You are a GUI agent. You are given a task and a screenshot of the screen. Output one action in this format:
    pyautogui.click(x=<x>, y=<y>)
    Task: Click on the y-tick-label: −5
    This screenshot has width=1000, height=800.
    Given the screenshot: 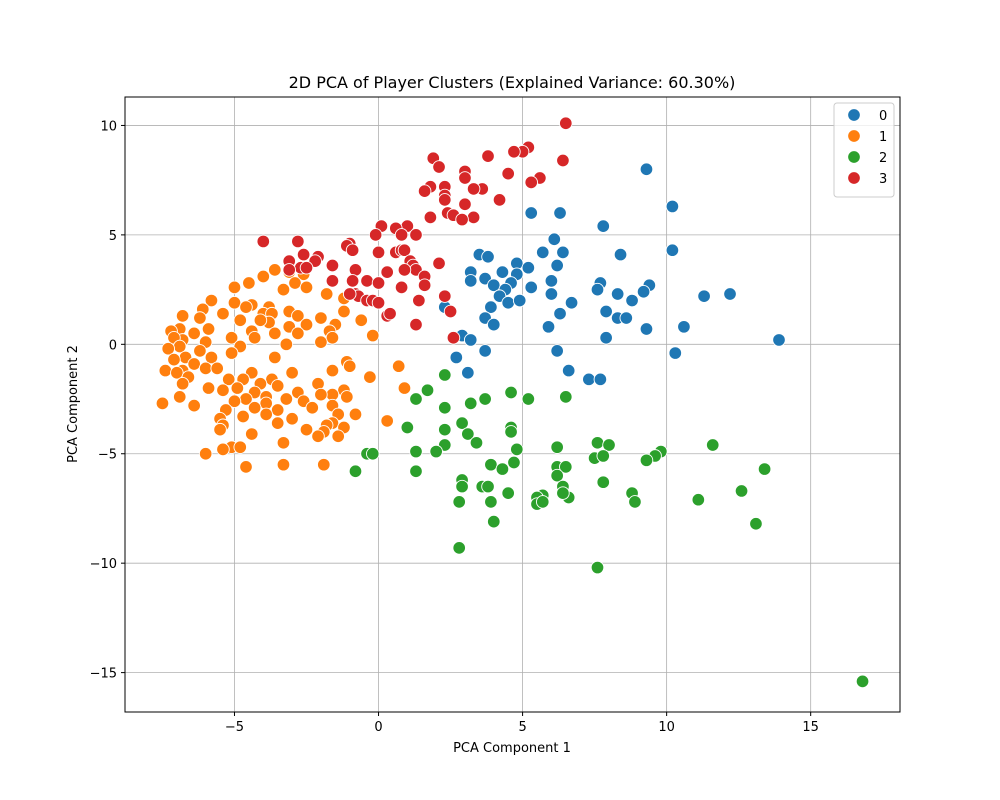 What is the action you would take?
    pyautogui.click(x=107, y=455)
    